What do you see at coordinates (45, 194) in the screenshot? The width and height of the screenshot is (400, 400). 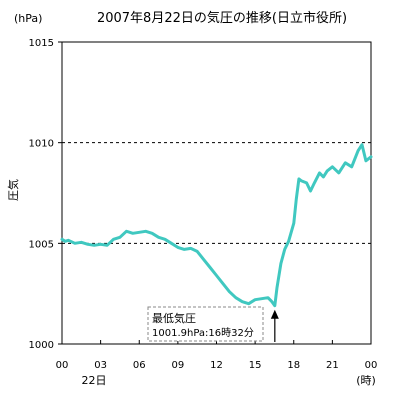 I see `y-tick-labels: 1000 1005 1010 1015` at bounding box center [45, 194].